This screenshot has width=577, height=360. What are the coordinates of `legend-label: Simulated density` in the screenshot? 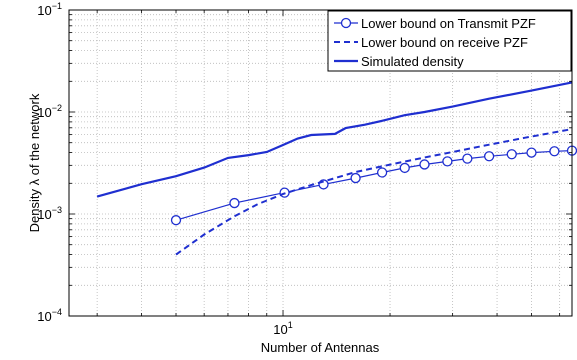 It's located at (412, 61).